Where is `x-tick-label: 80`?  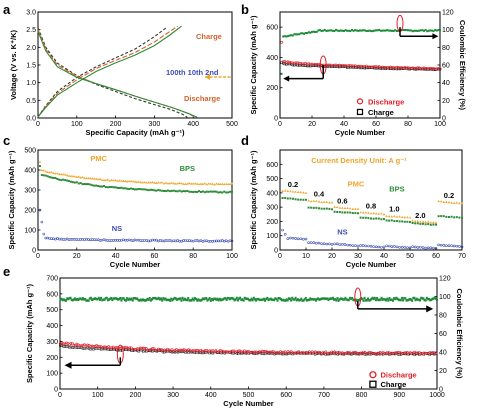
x-tick-label: 80 is located at coordinates (408, 124).